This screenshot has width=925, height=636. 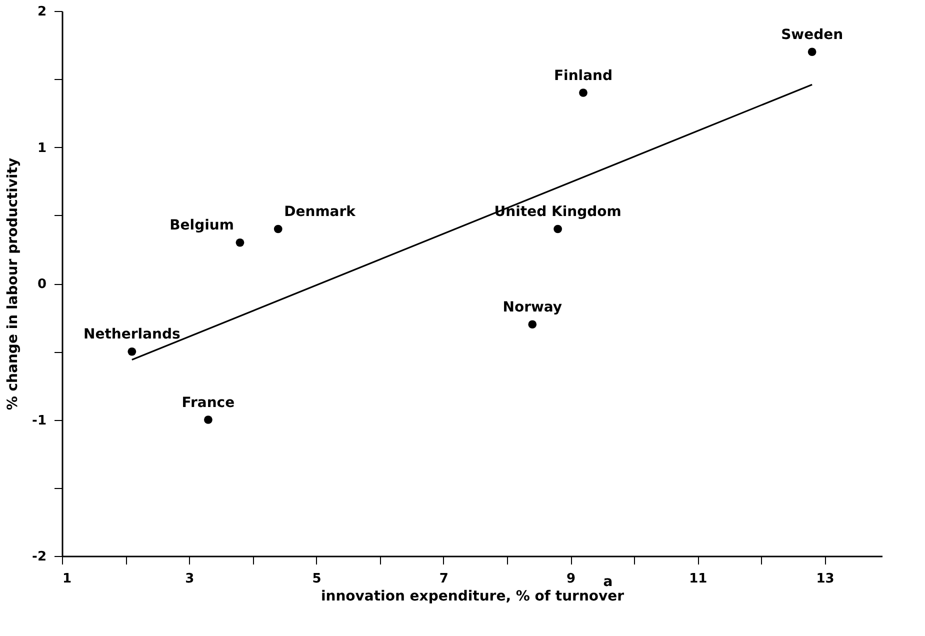 I want to click on x-tick-label: 7, so click(x=443, y=579).